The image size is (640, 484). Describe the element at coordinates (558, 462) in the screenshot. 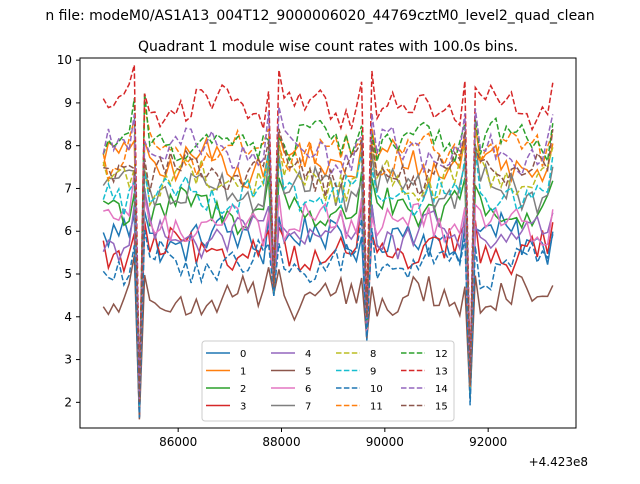

I see `x-offset-label: +4.423e8` at that location.